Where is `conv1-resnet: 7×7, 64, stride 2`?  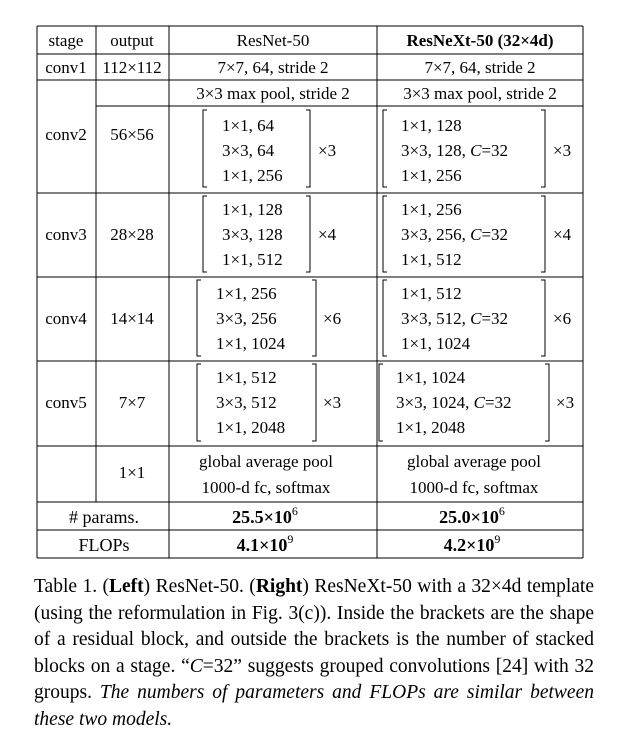
conv1-resnet: 7×7, 64, stride 2 is located at coordinates (272, 67).